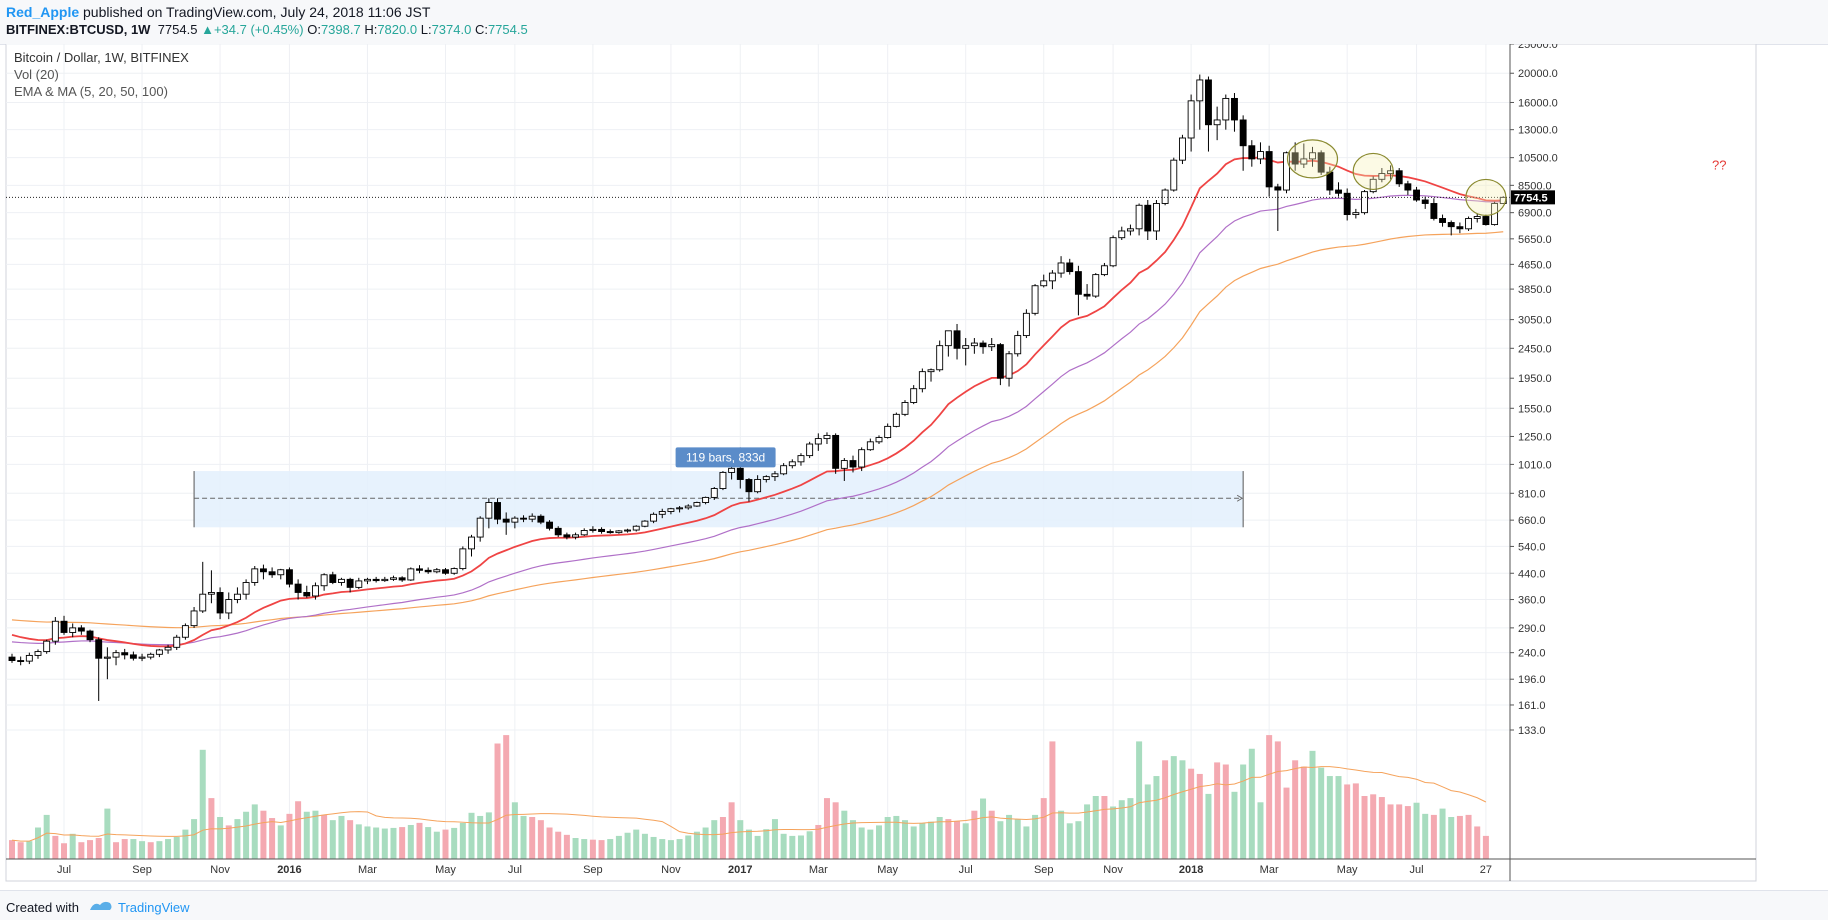 The image size is (1828, 920). What do you see at coordinates (314, 29) in the screenshot?
I see `open-label: O:` at bounding box center [314, 29].